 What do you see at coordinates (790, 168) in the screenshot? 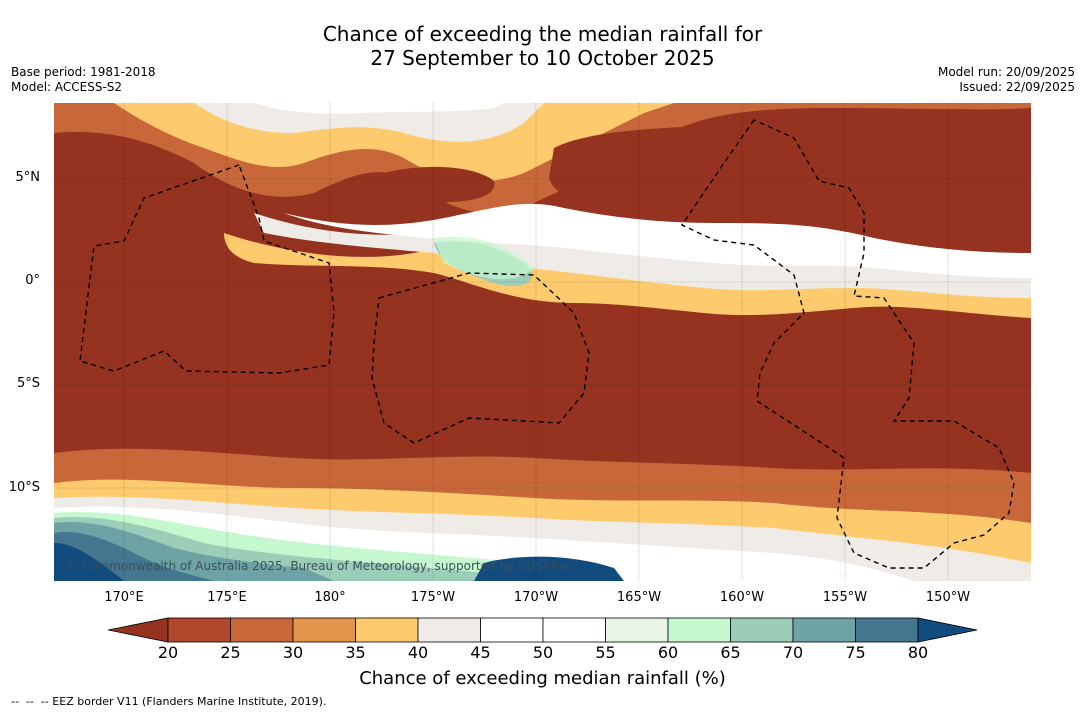
I see `dry-core-ne` at bounding box center [790, 168].